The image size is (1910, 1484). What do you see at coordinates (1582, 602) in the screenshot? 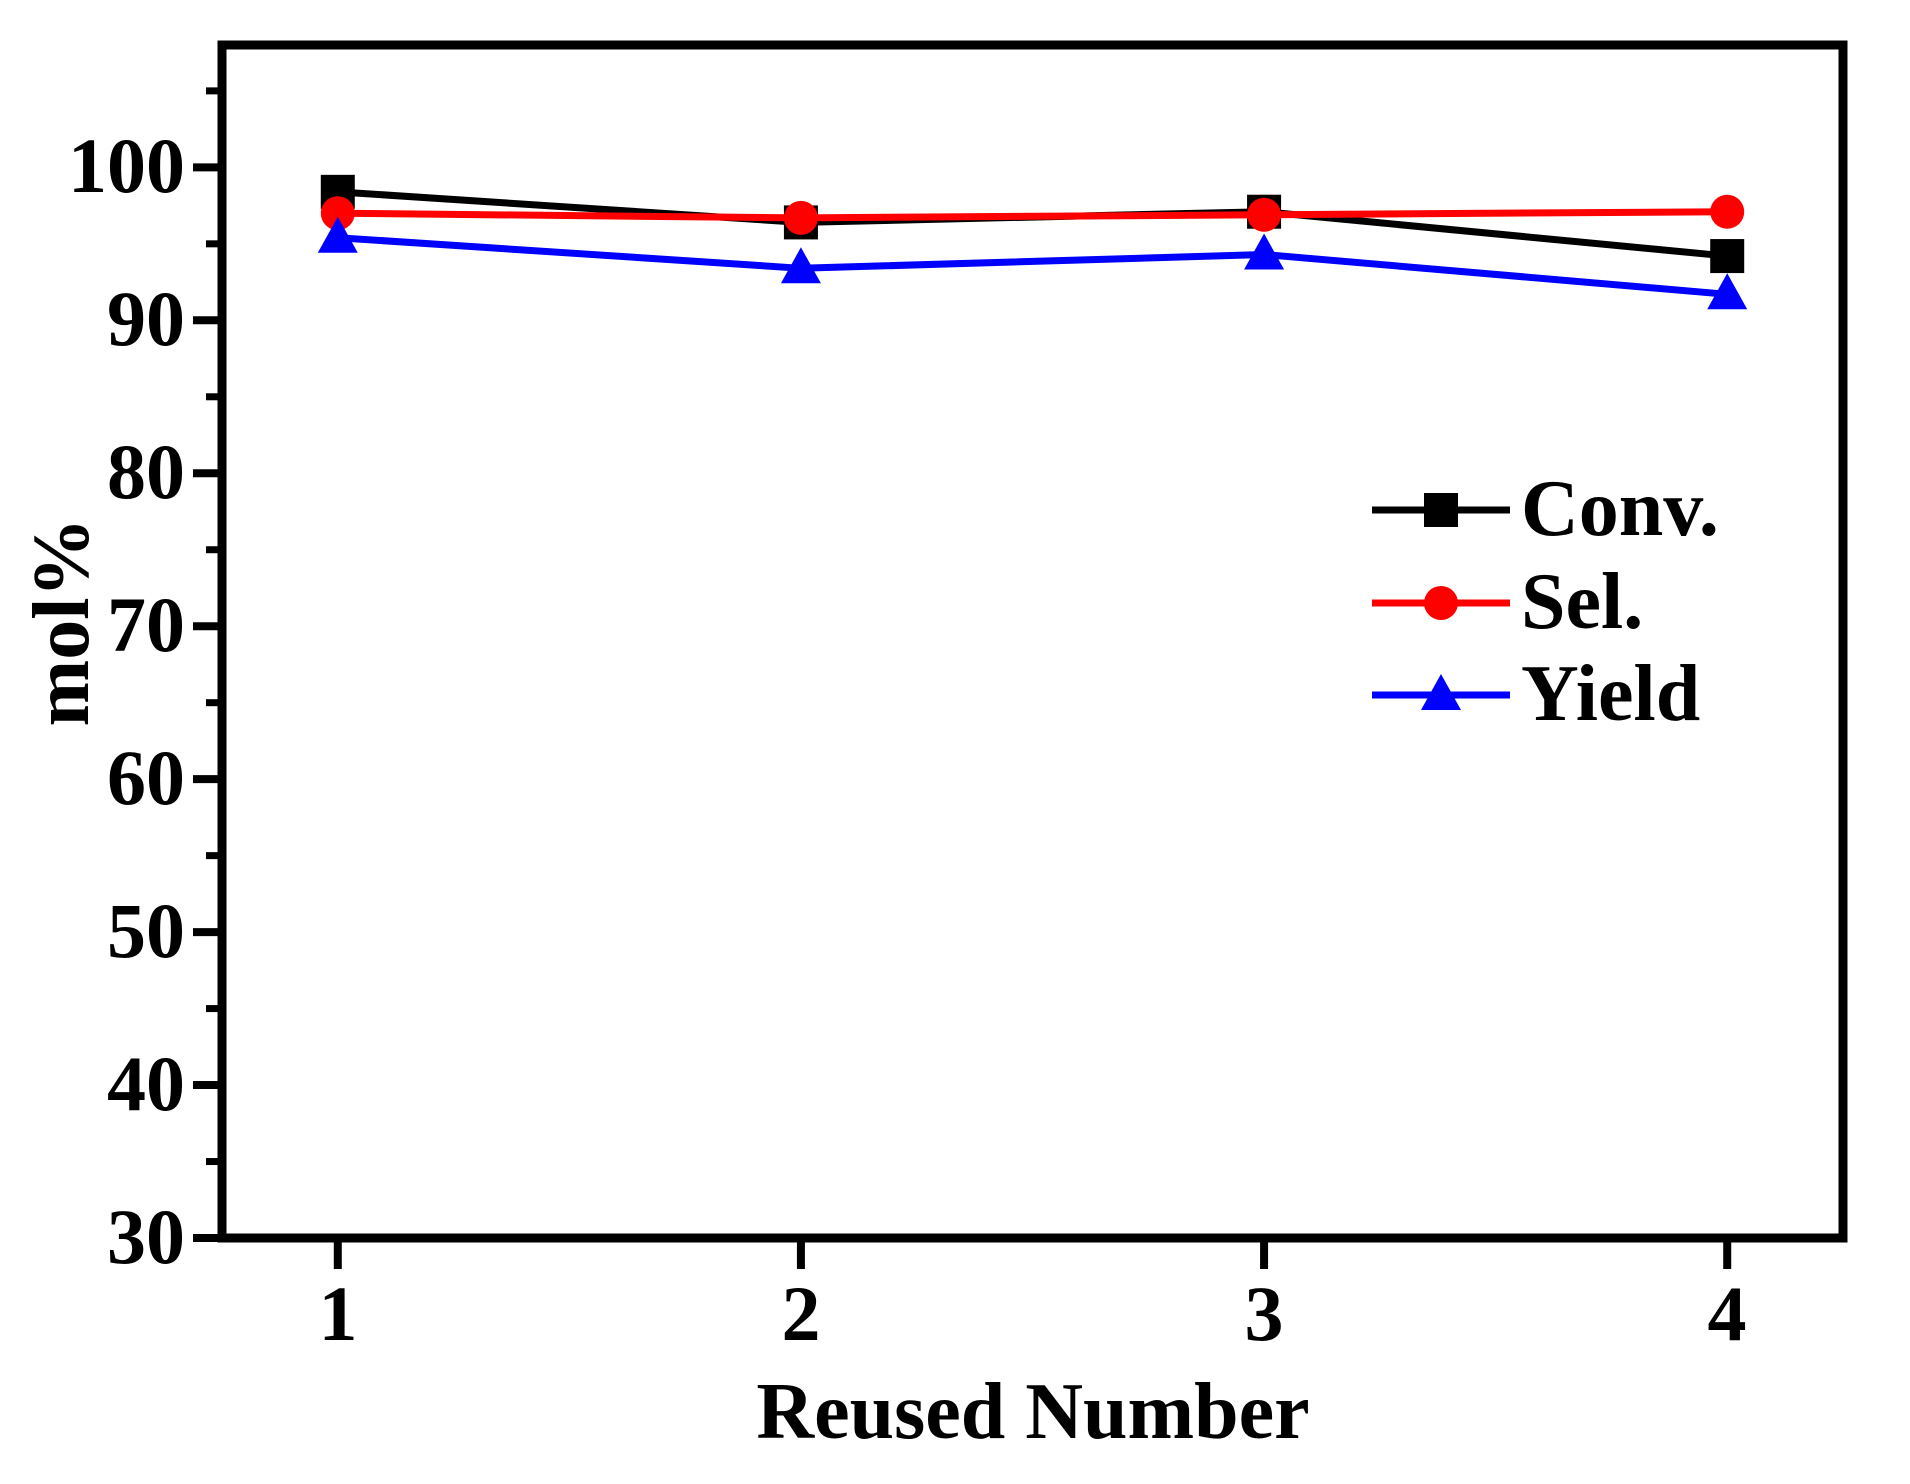
I see `legend-label-sel: Sel.` at bounding box center [1582, 602].